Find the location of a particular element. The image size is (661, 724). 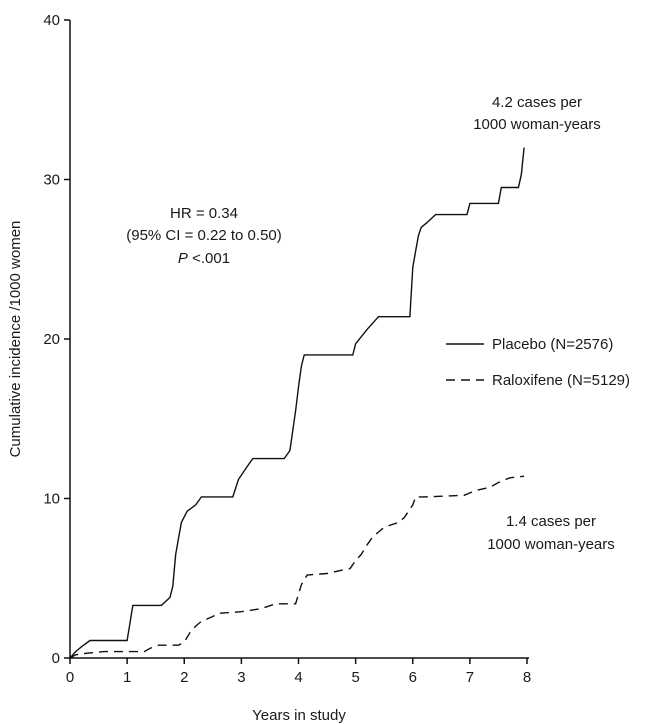

y-axis-title: Cumulative incidence /1000 women is located at coordinates (15, 339).